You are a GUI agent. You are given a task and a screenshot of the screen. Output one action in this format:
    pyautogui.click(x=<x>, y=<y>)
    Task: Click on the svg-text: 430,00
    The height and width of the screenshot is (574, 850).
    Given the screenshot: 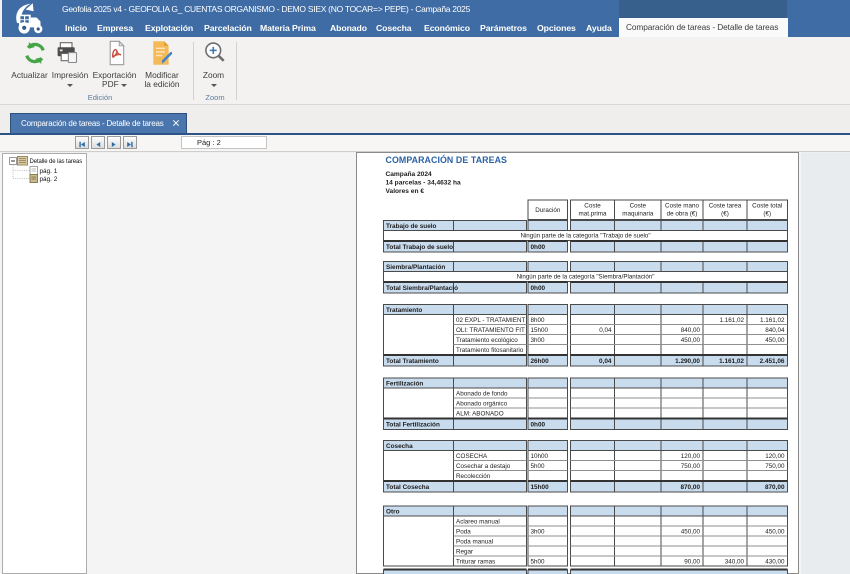 What is the action you would take?
    pyautogui.click(x=775, y=561)
    